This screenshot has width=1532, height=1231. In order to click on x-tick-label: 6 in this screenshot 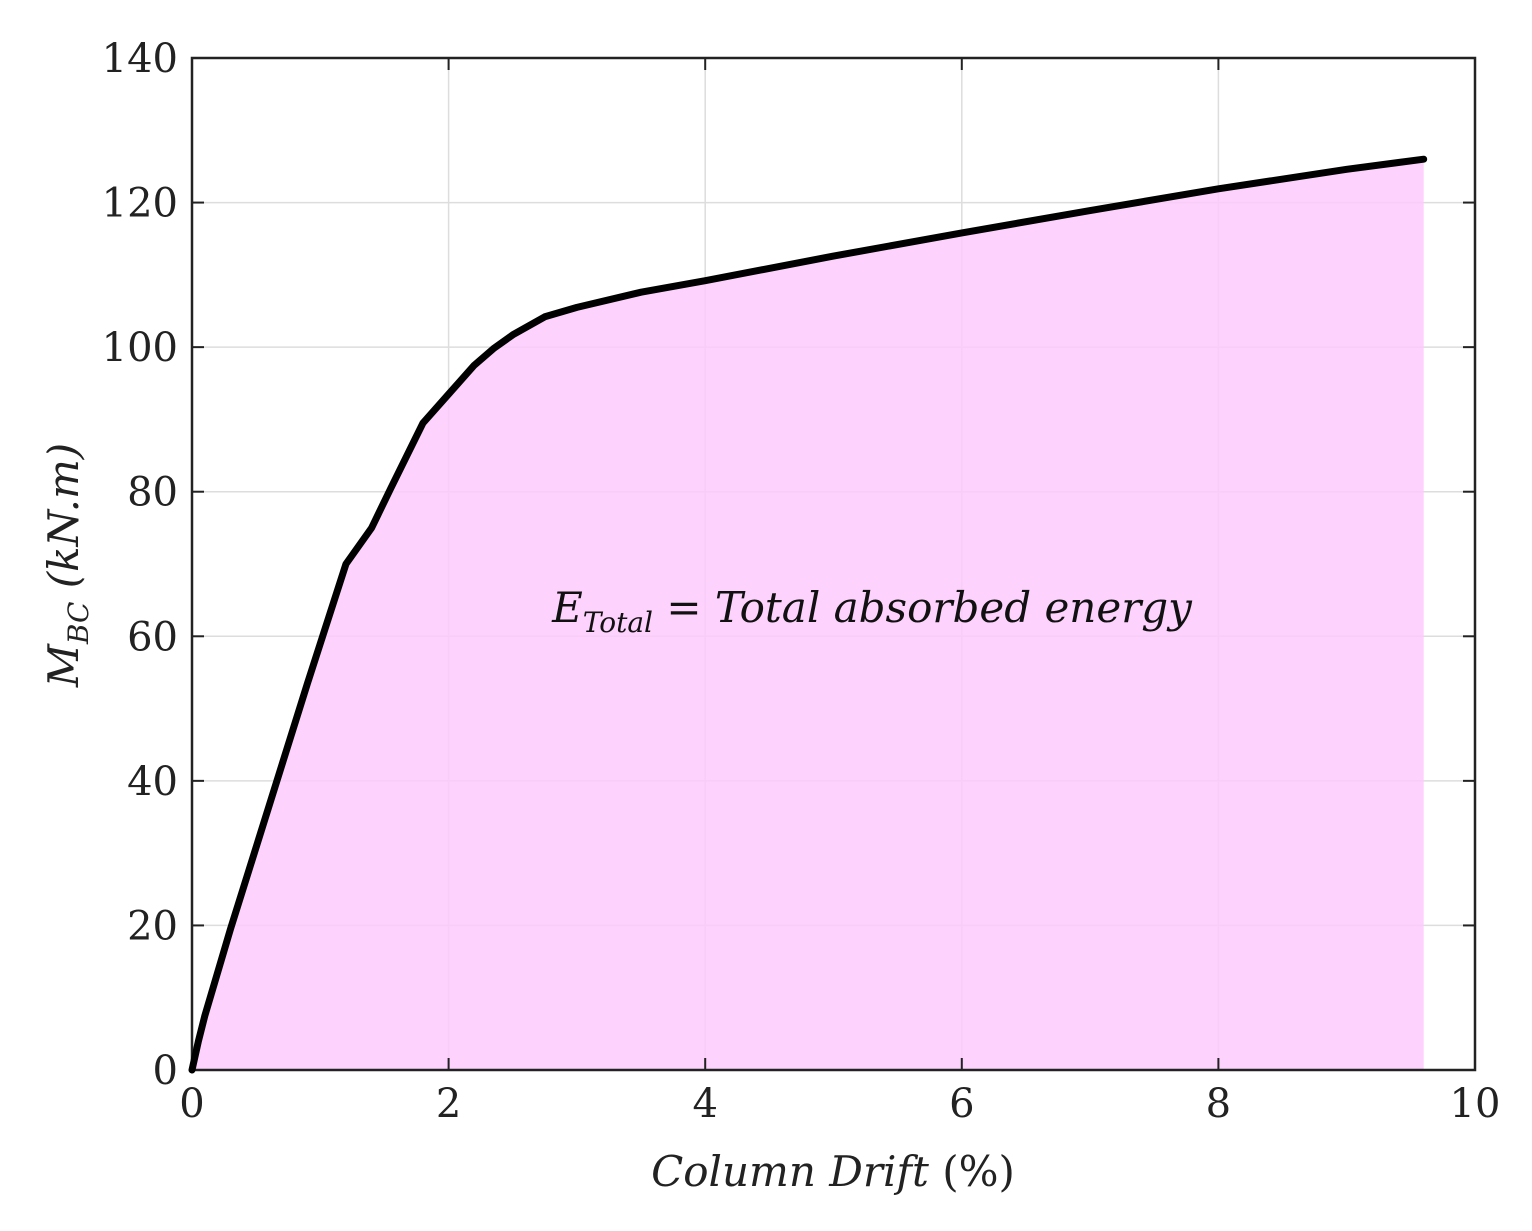, I will do `click(961, 1104)`.